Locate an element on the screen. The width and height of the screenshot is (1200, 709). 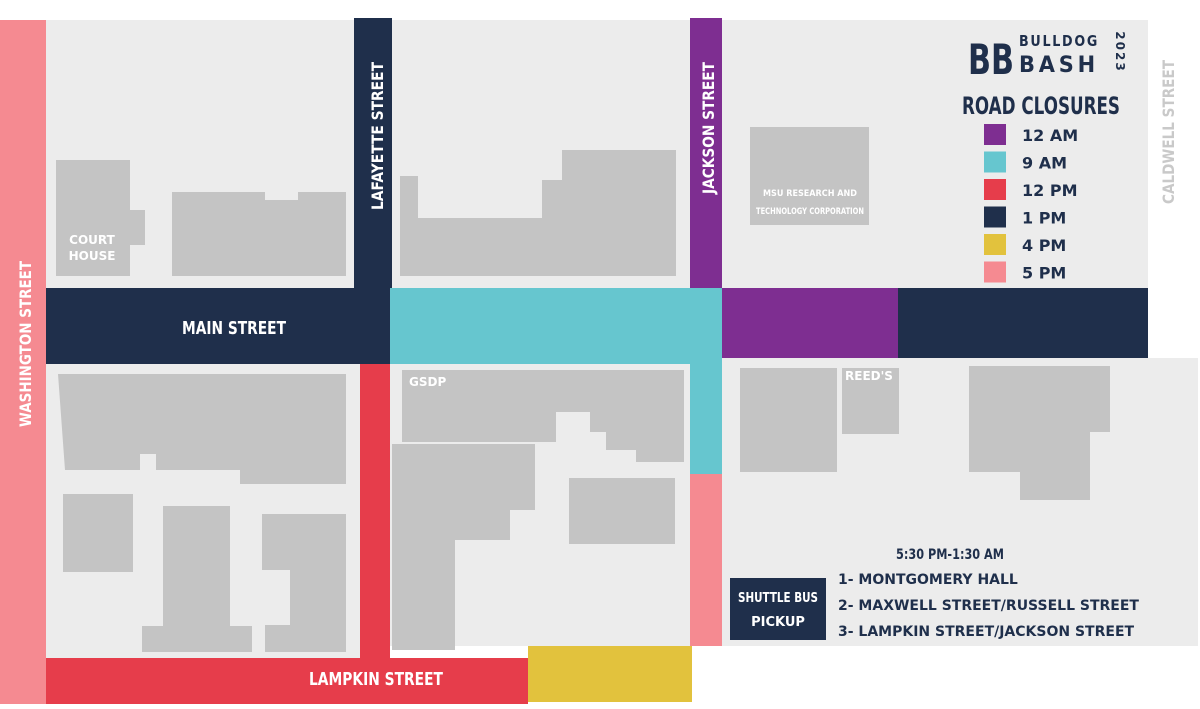
shuttle-bus-badge is located at coordinates (778, 609).